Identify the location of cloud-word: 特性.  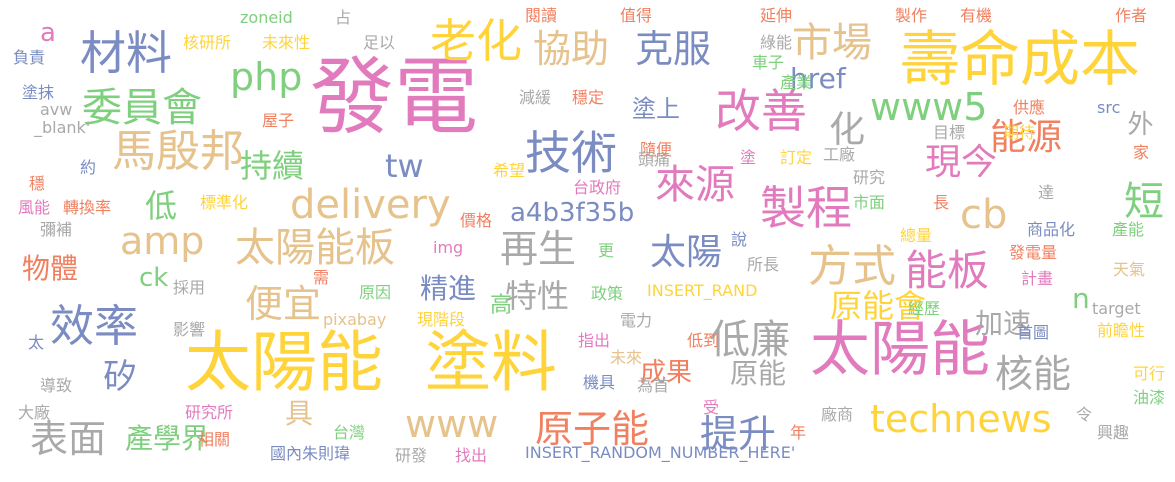
(537, 296).